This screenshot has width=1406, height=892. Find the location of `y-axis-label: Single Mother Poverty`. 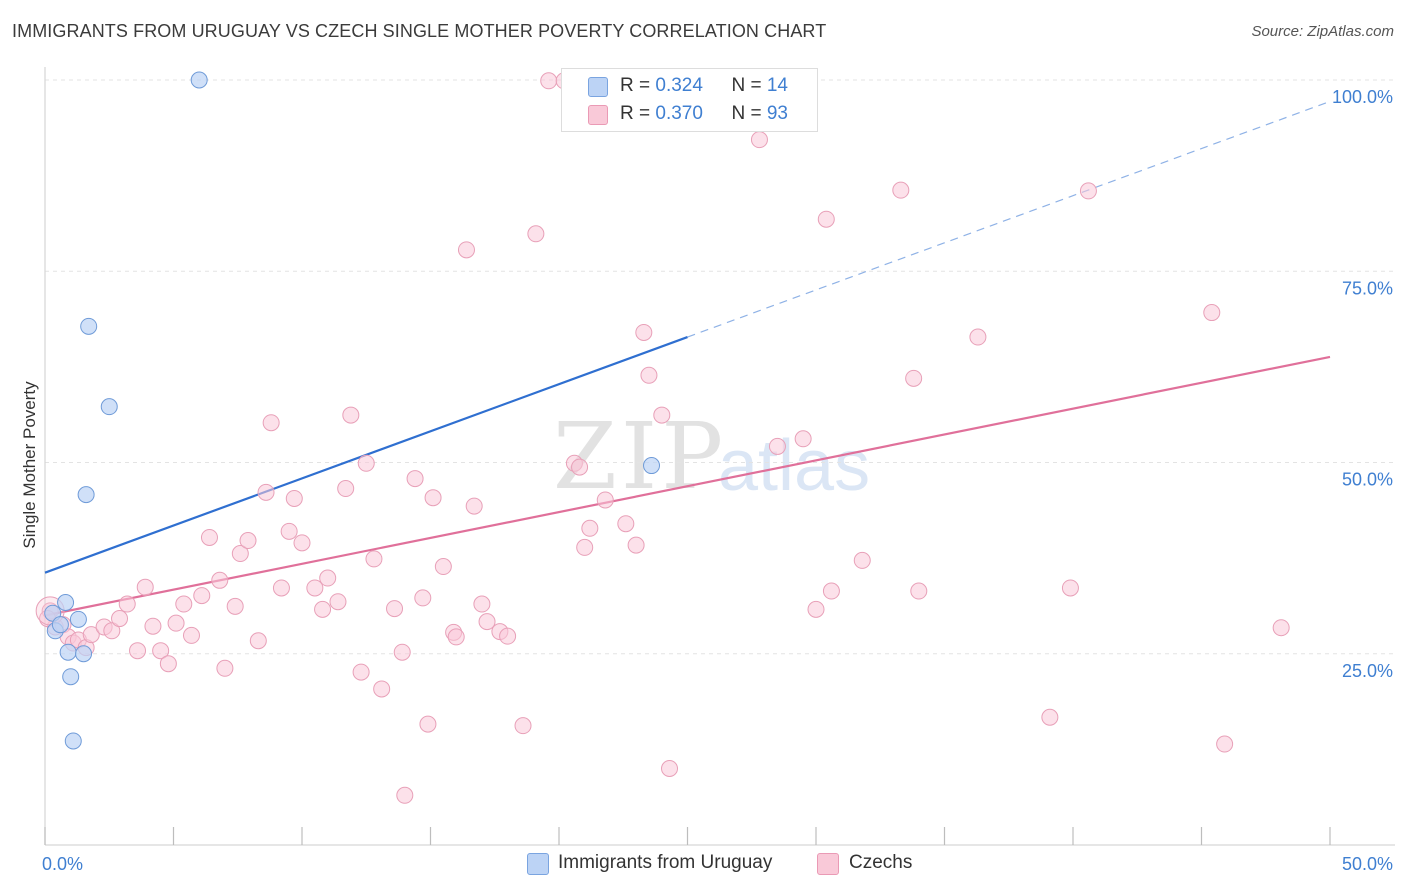

y-axis-label: Single Mother Poverty is located at coordinates (29, 465).